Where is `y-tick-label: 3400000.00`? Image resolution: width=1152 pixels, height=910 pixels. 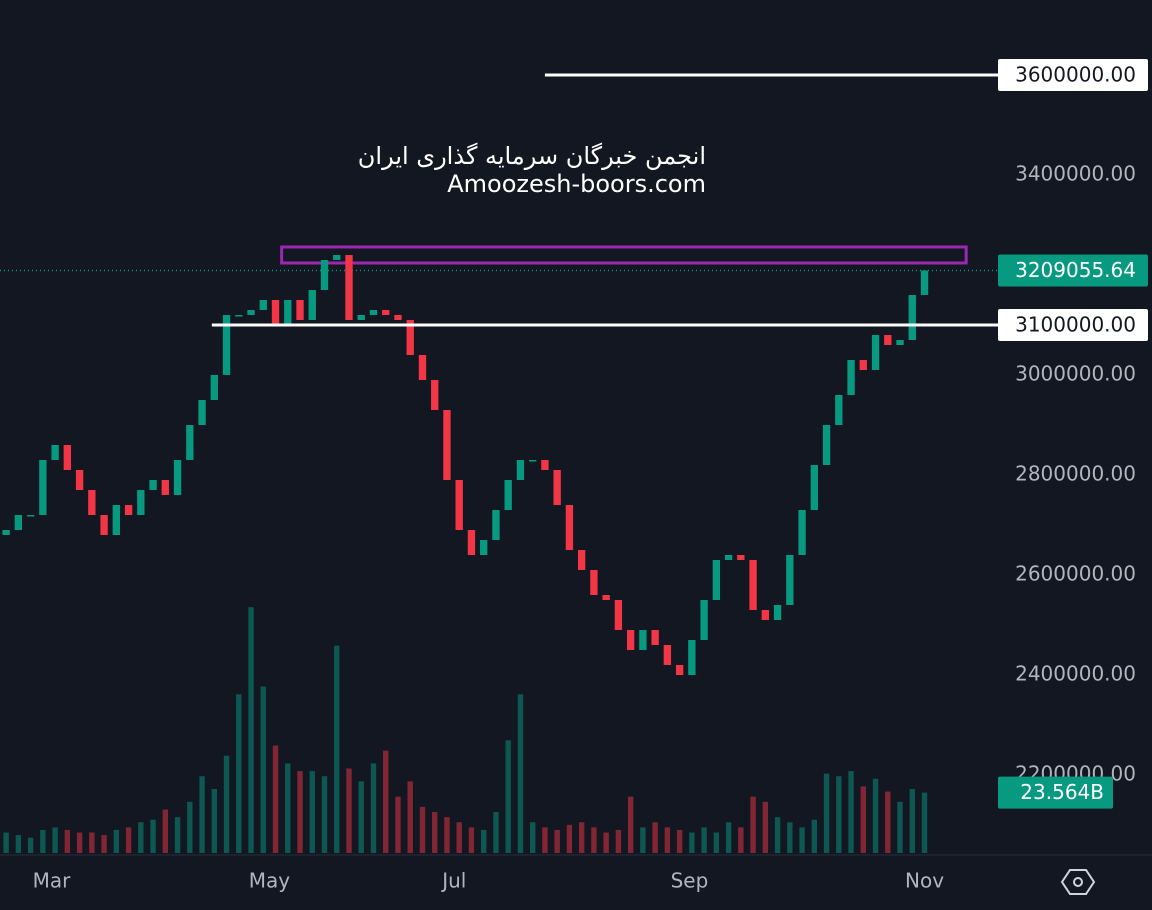
y-tick-label: 3400000.00 is located at coordinates (1075, 174).